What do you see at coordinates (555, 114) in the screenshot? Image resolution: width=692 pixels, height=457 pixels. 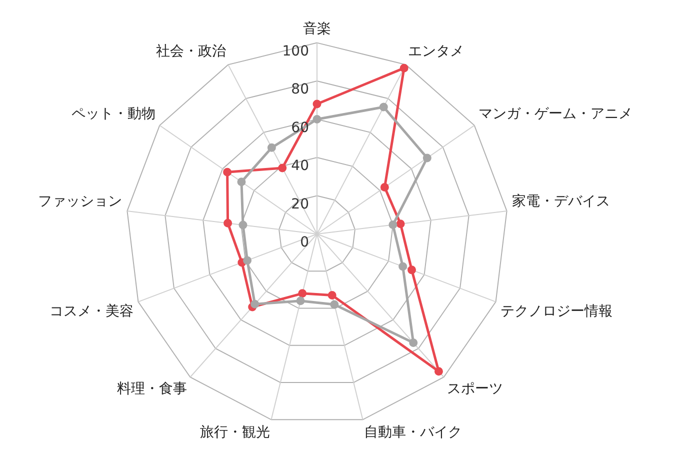 I see `spoke-label: マンガ・ゲーム・アニメ` at bounding box center [555, 114].